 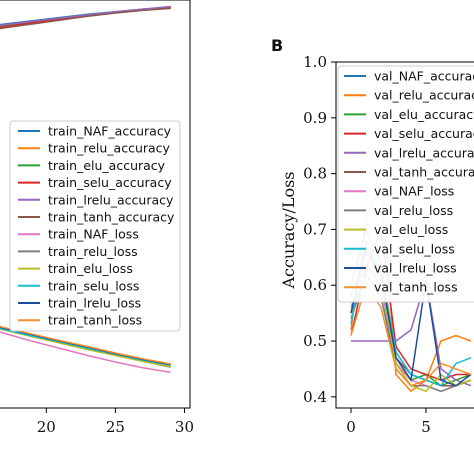 I want to click on panel-a-x-tick-label: 20, so click(x=46, y=427).